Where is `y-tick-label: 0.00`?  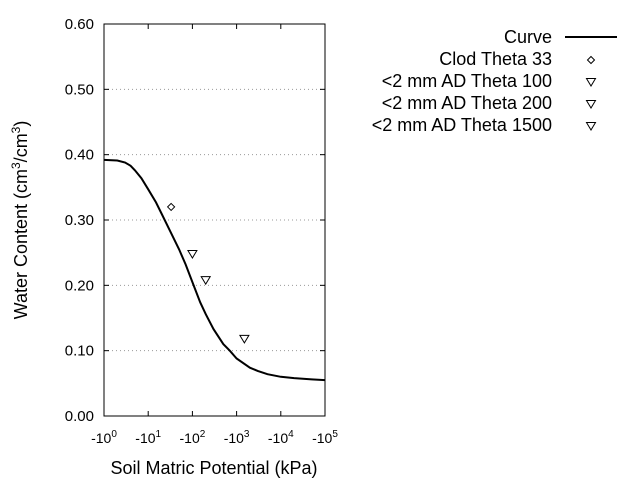 y-tick-label: 0.00 is located at coordinates (79, 416).